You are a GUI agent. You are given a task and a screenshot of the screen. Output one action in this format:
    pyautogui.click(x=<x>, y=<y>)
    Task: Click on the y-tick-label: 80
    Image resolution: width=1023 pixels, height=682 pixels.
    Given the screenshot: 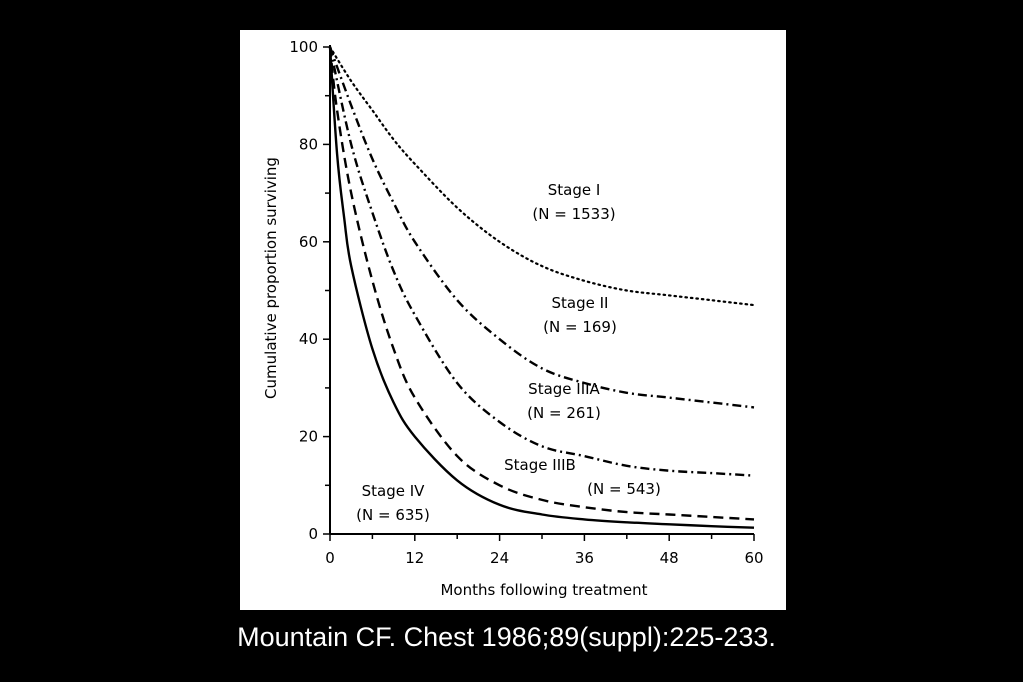 What is the action you would take?
    pyautogui.click(x=308, y=144)
    